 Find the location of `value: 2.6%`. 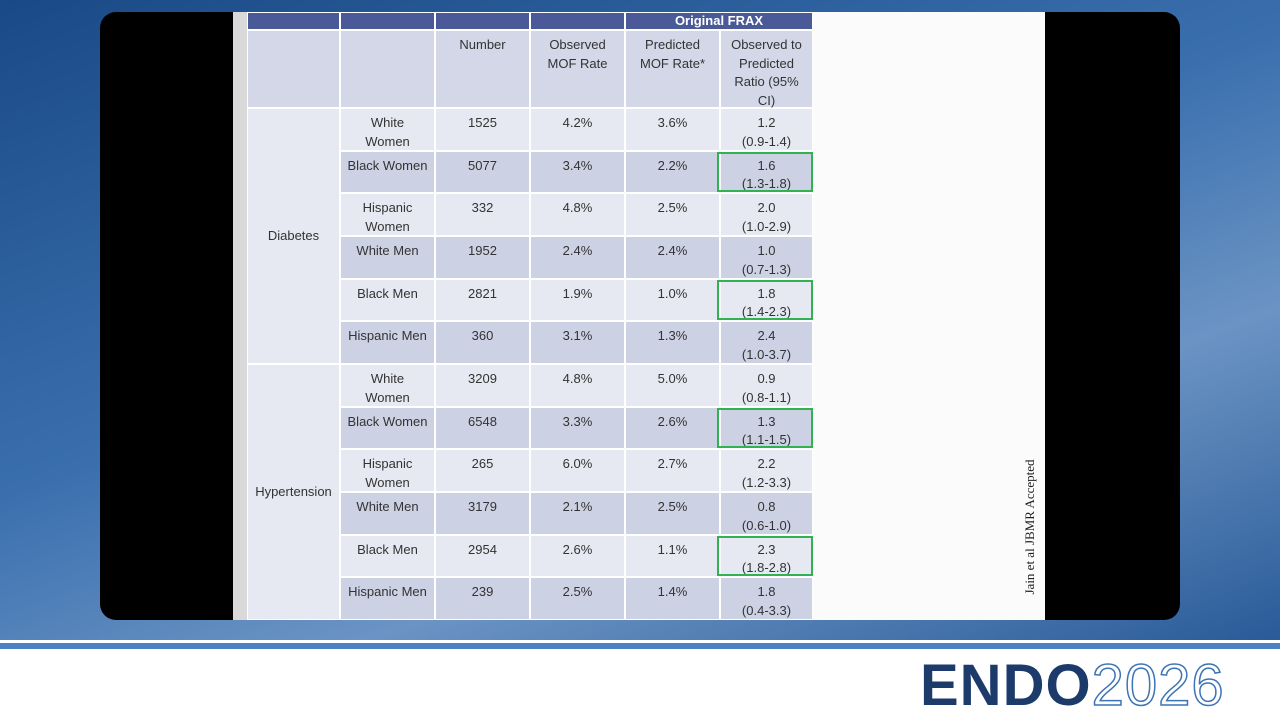

value: 2.6% is located at coordinates (672, 421).